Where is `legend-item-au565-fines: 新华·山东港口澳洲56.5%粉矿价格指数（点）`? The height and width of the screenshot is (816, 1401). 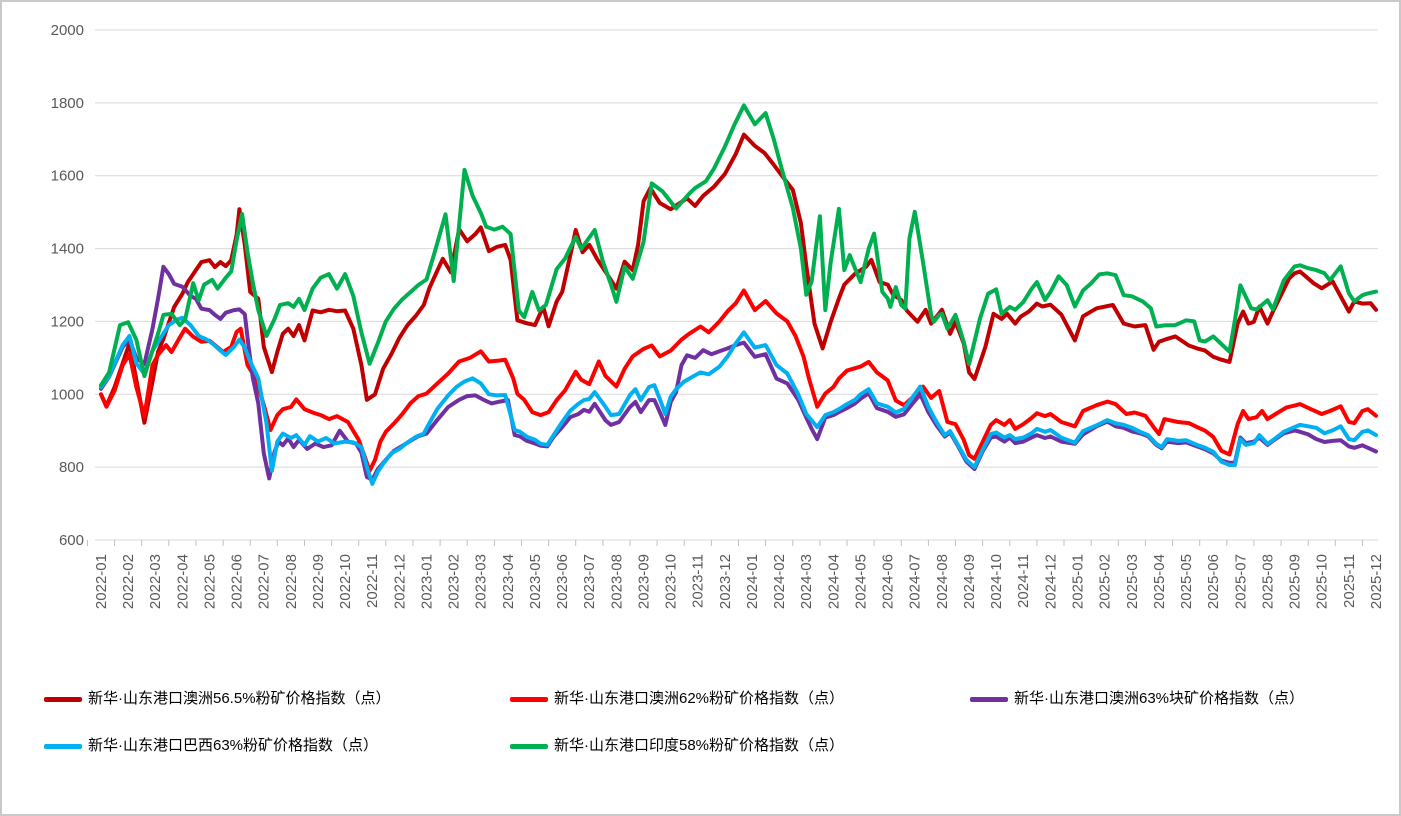
legend-item-au565-fines: 新华·山东港口澳洲56.5%粉矿价格指数（点） is located at coordinates (217, 699).